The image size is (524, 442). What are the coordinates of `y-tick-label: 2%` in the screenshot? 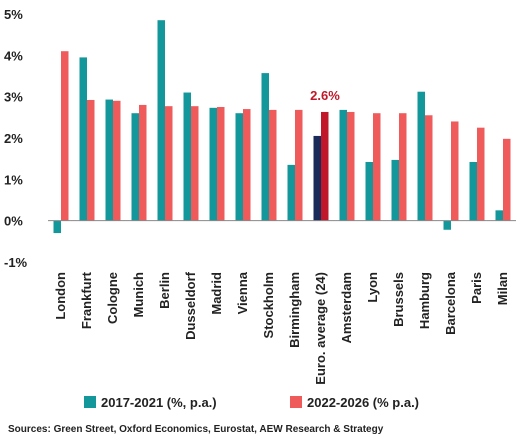 It's located at (13, 138).